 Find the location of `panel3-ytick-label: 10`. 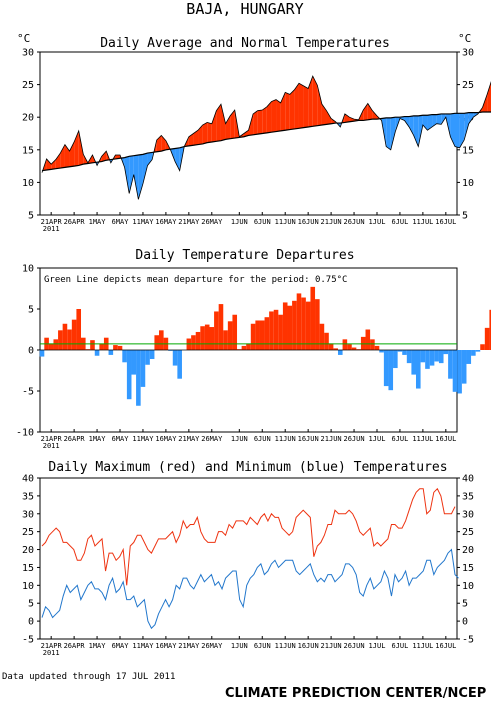

panel3-ytick-label: 10 is located at coordinates (28, 586).